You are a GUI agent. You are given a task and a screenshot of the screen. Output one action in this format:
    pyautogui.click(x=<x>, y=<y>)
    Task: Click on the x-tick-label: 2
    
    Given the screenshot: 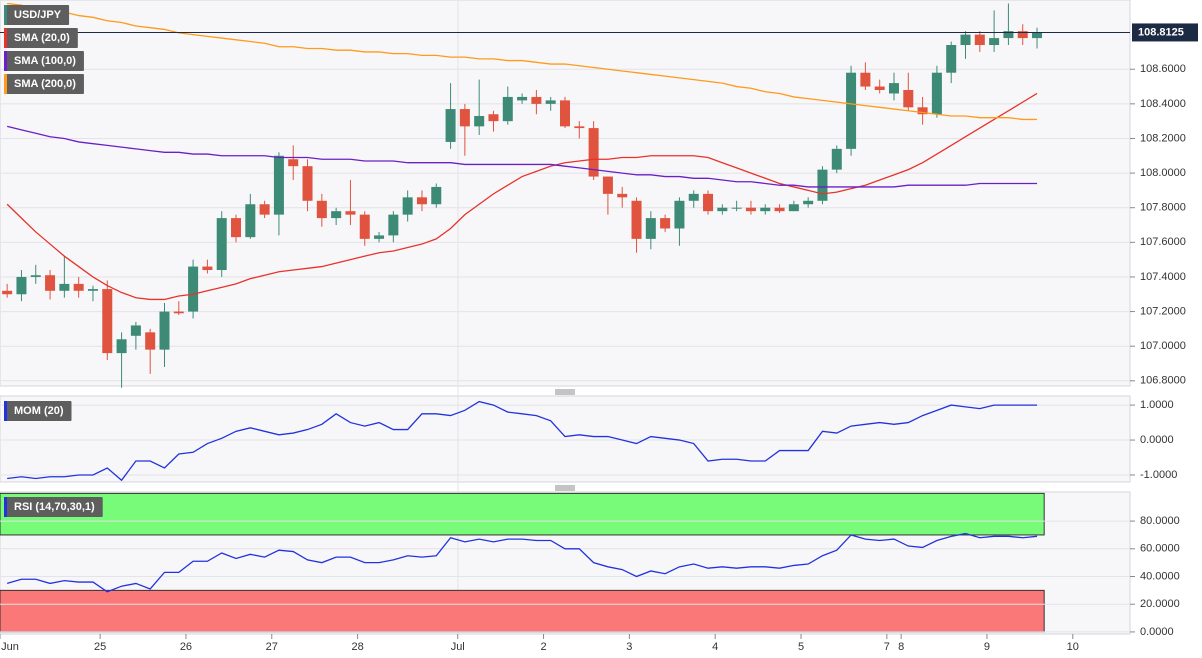 What is the action you would take?
    pyautogui.click(x=543, y=647)
    